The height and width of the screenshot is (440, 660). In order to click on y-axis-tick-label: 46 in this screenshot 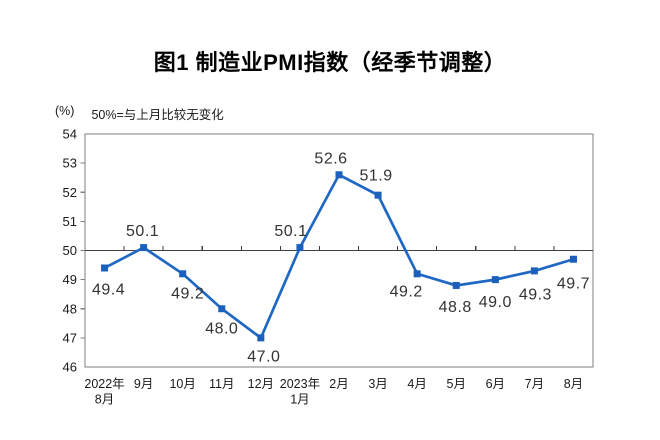, I will do `click(70, 367)`.